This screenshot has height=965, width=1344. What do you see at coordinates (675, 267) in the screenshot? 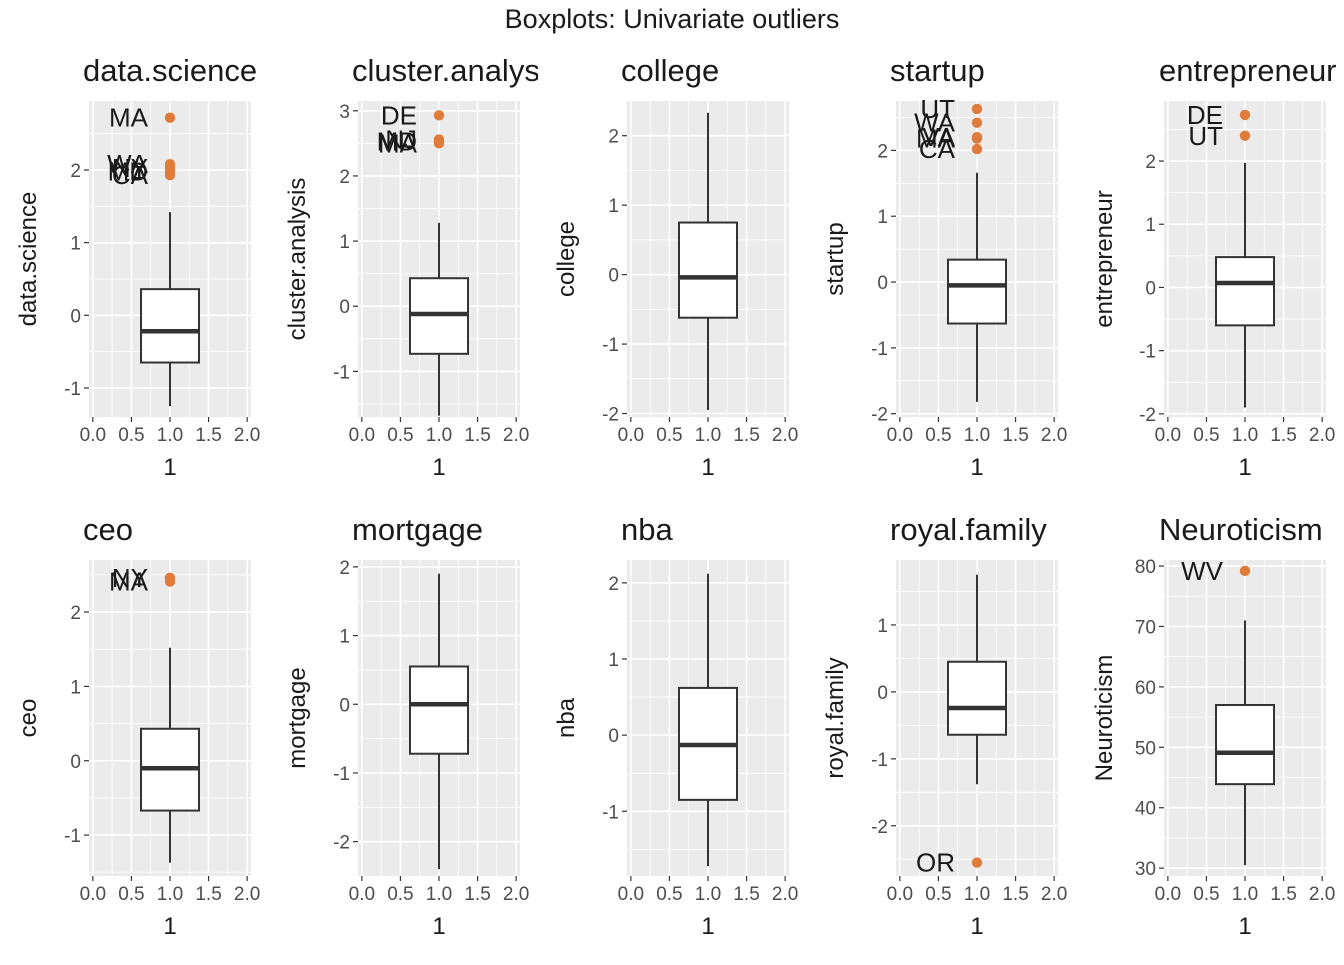
I see `panel-college: -2 -1 0 1 2 0.0 0.5 1.0 1.5 2.0 1 college college` at bounding box center [675, 267].